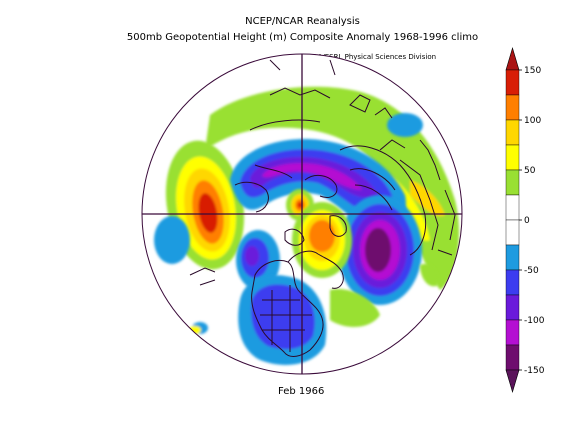 The image size is (565, 437). What do you see at coordinates (282, 320) in the screenshot?
I see `negative-anomaly-america` at bounding box center [282, 320].